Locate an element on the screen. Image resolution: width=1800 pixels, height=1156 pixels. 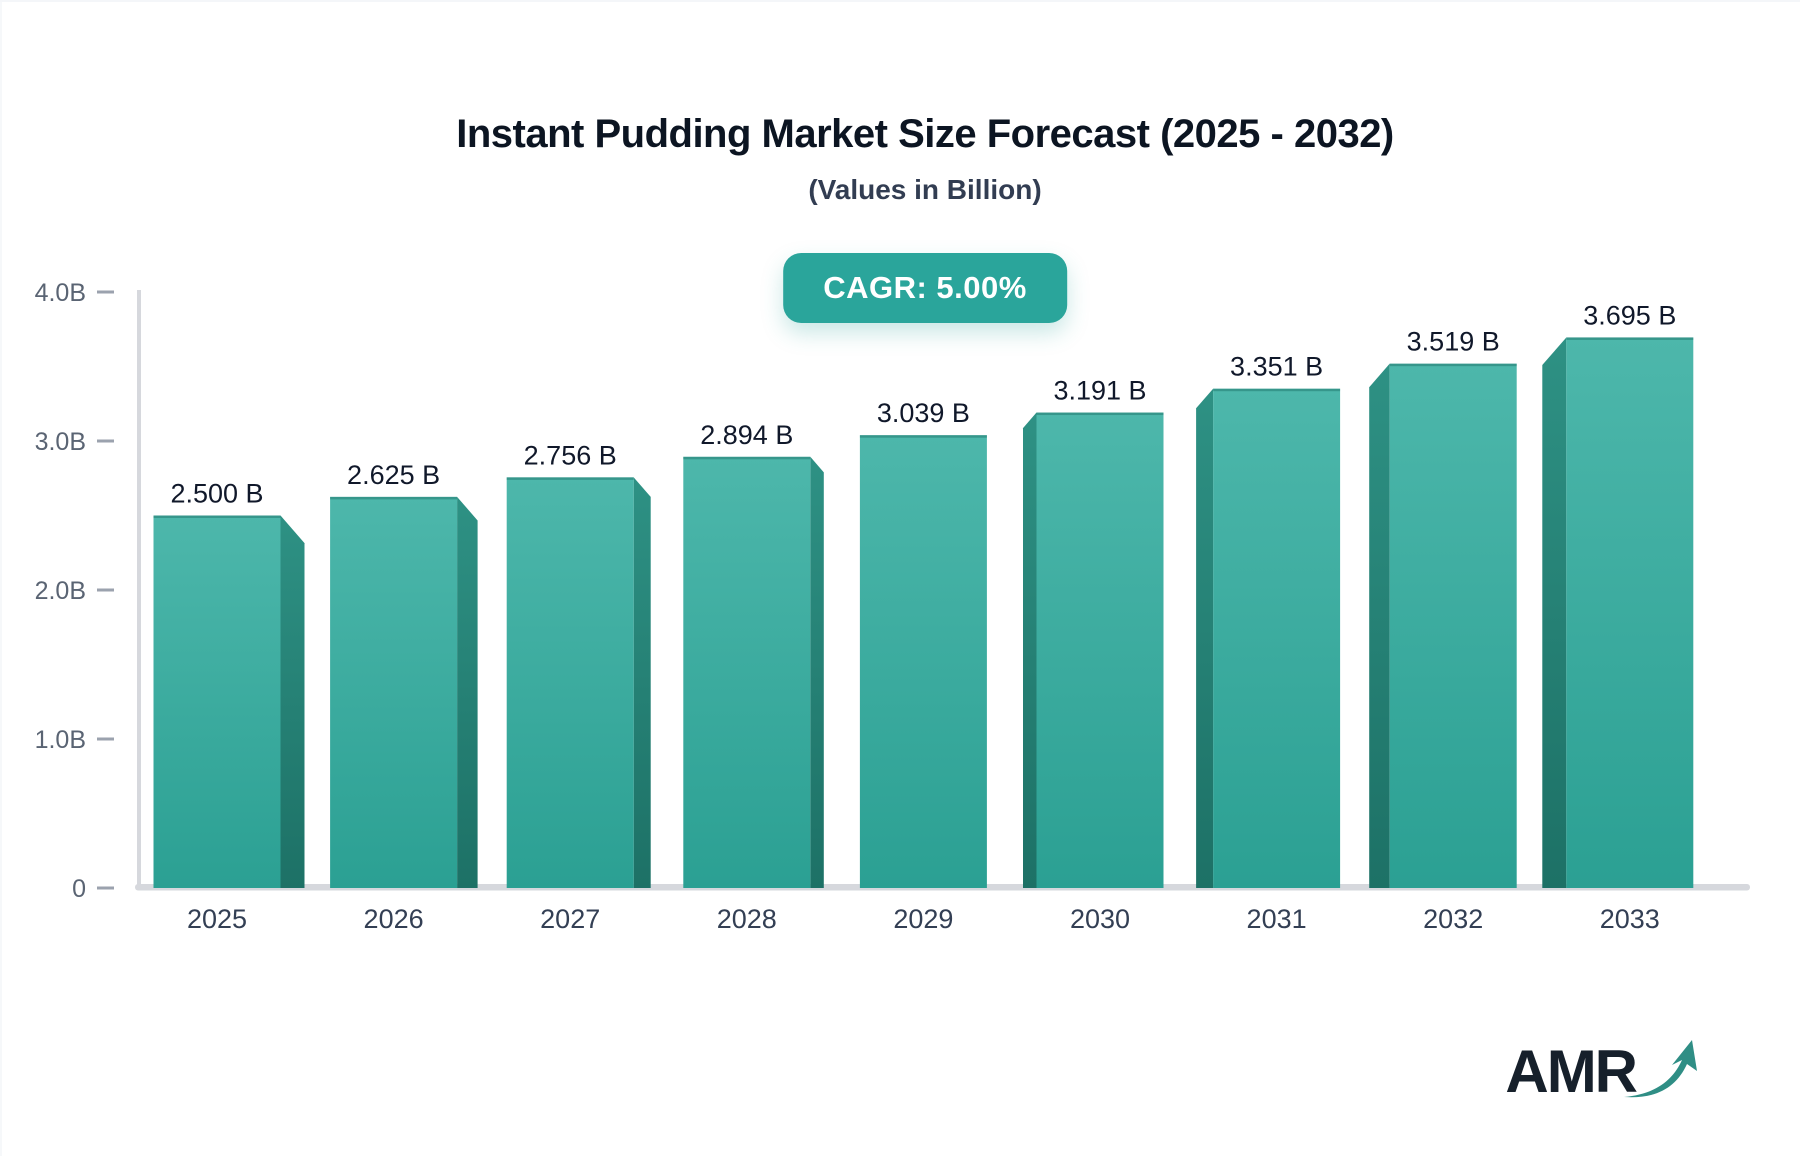
value-label: 3.695 B is located at coordinates (1629, 315).